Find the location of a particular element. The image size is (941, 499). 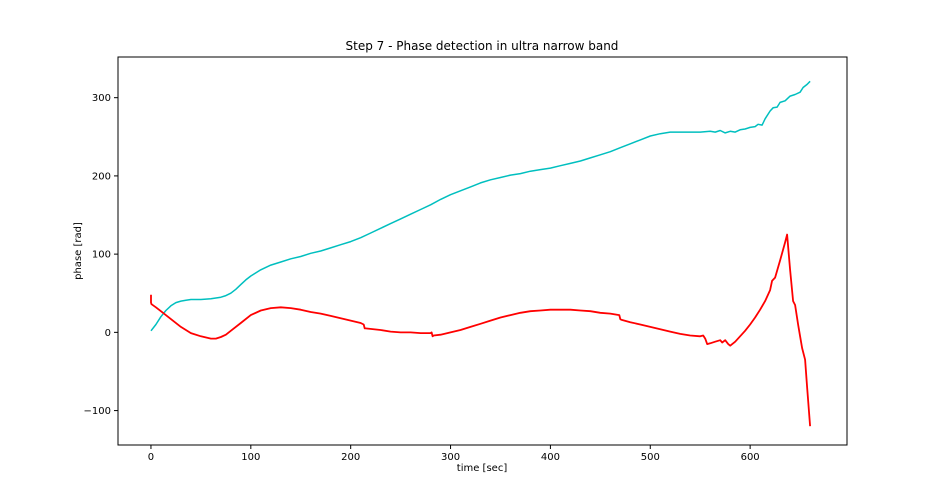

x-tick-label: 500 is located at coordinates (650, 457).